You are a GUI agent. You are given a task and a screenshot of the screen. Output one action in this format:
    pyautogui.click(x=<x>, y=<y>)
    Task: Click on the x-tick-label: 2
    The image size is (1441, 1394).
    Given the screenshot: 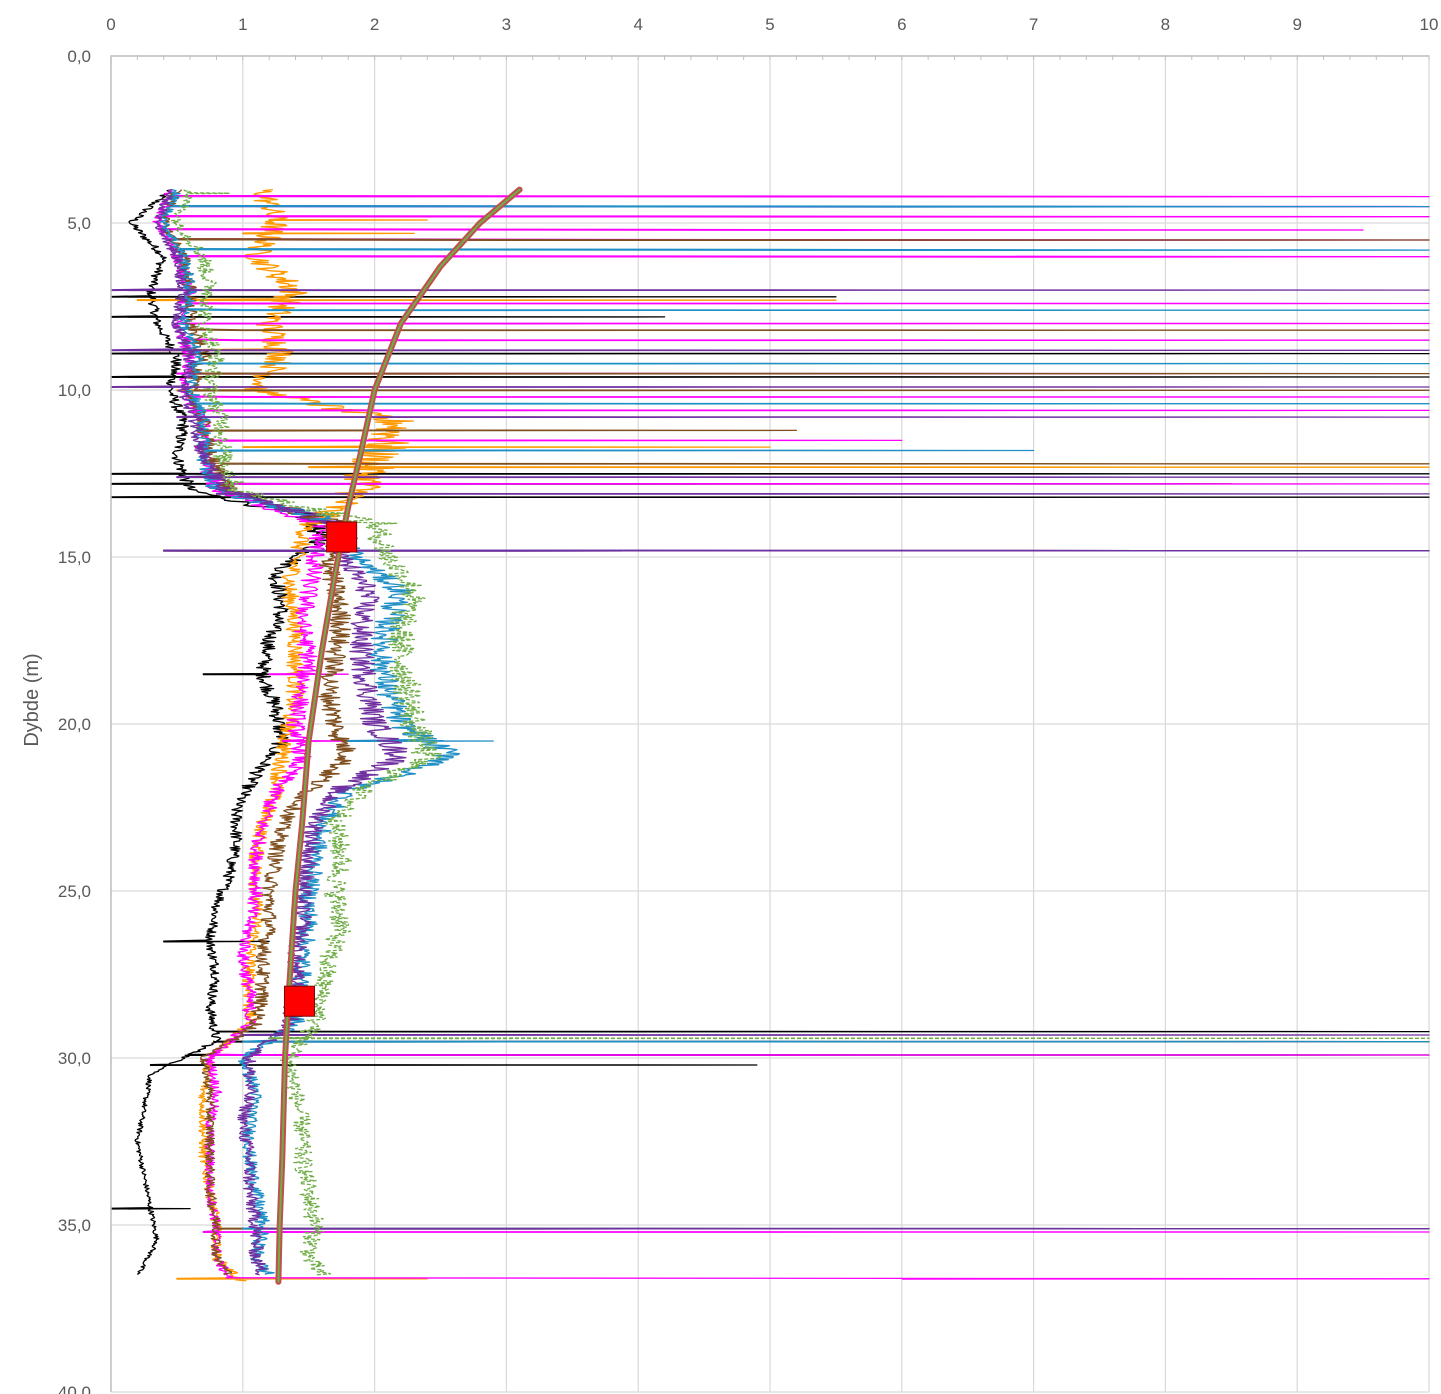 What is the action you would take?
    pyautogui.click(x=374, y=24)
    